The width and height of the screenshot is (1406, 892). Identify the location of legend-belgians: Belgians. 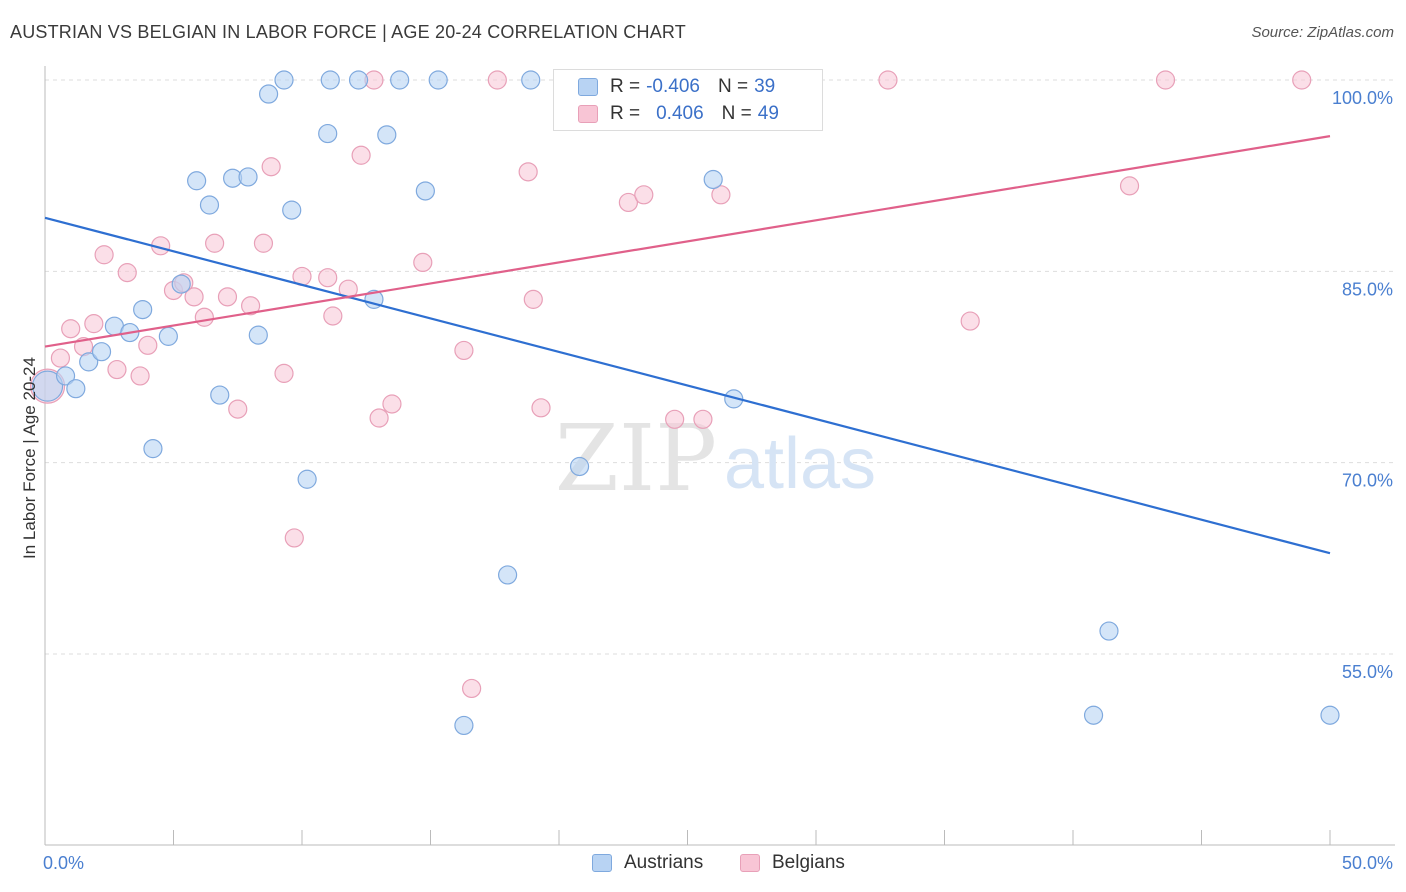
(792, 863).